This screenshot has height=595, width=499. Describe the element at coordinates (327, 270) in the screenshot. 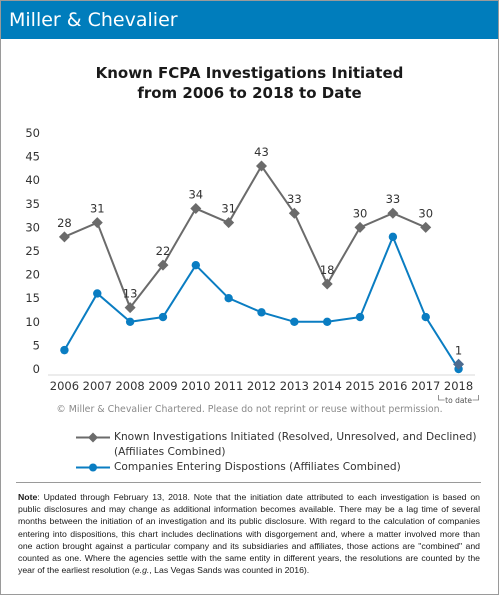

I see `data-label: 18` at that location.